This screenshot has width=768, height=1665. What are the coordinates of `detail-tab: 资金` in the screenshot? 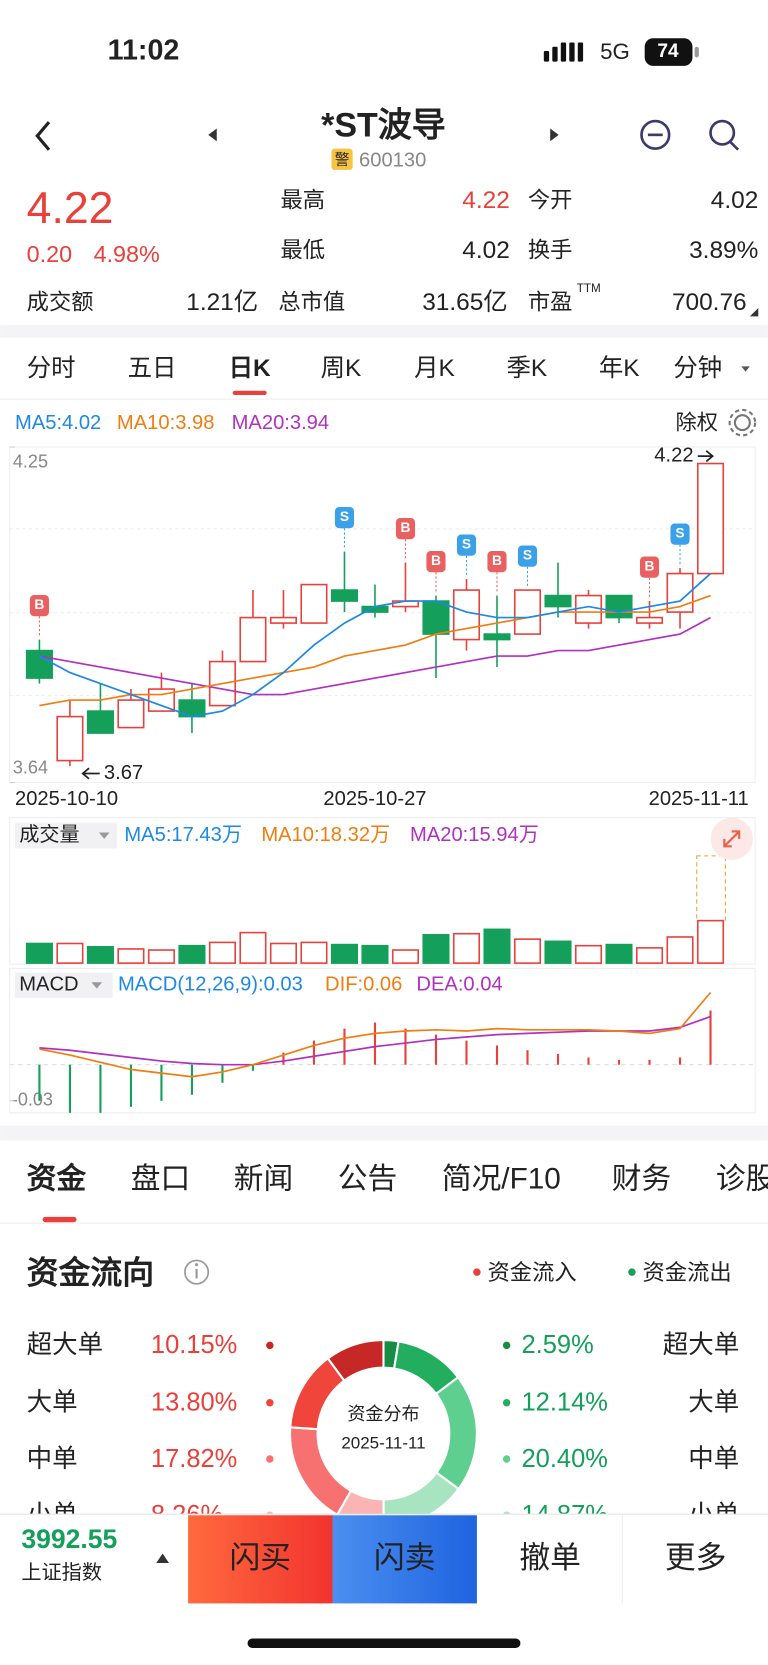 It's located at (57, 1179).